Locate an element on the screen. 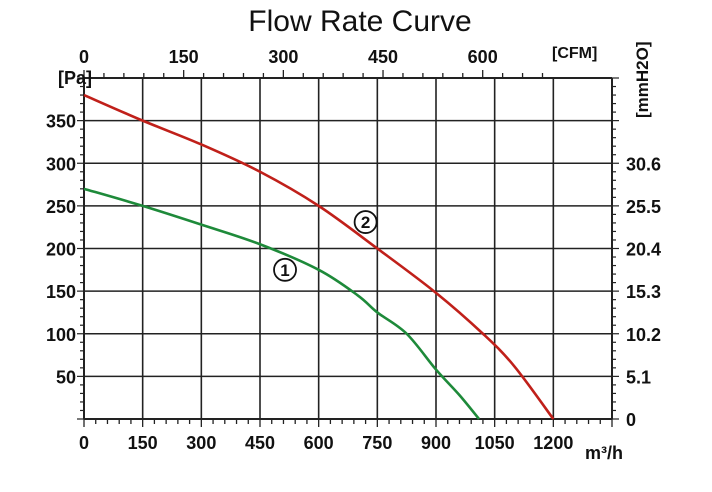  y-right-tick-label: 10.2 is located at coordinates (643, 335).